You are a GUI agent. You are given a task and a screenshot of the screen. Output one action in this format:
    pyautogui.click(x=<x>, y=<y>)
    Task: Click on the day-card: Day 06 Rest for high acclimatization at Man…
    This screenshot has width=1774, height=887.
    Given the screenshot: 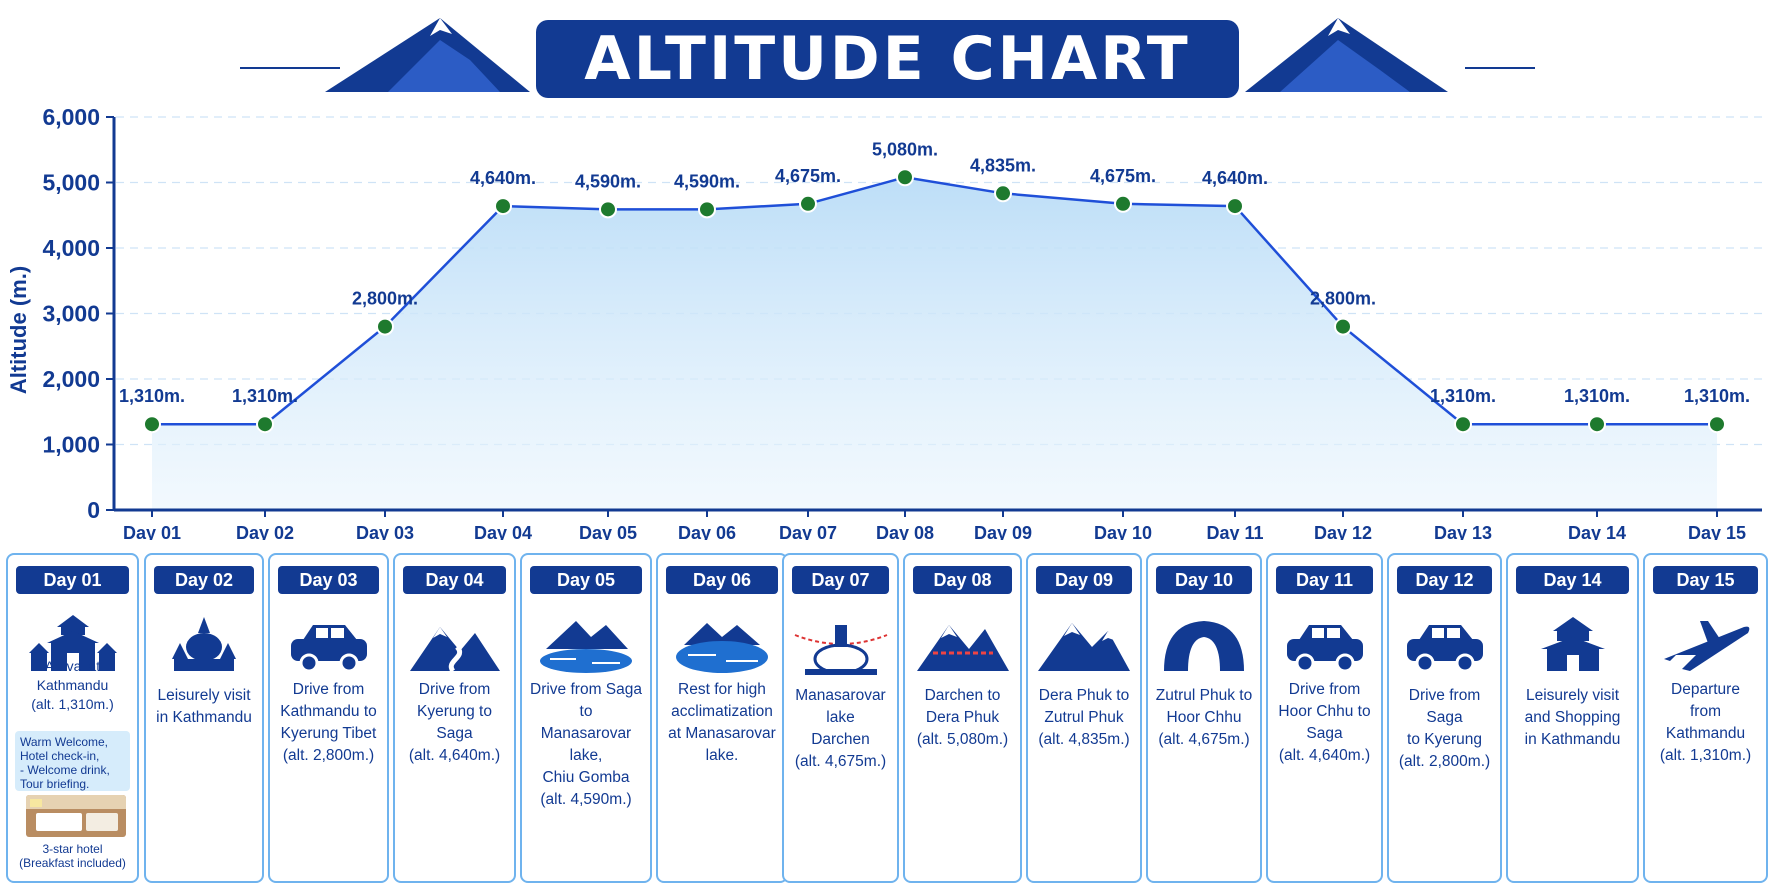 What is the action you would take?
    pyautogui.click(x=722, y=718)
    